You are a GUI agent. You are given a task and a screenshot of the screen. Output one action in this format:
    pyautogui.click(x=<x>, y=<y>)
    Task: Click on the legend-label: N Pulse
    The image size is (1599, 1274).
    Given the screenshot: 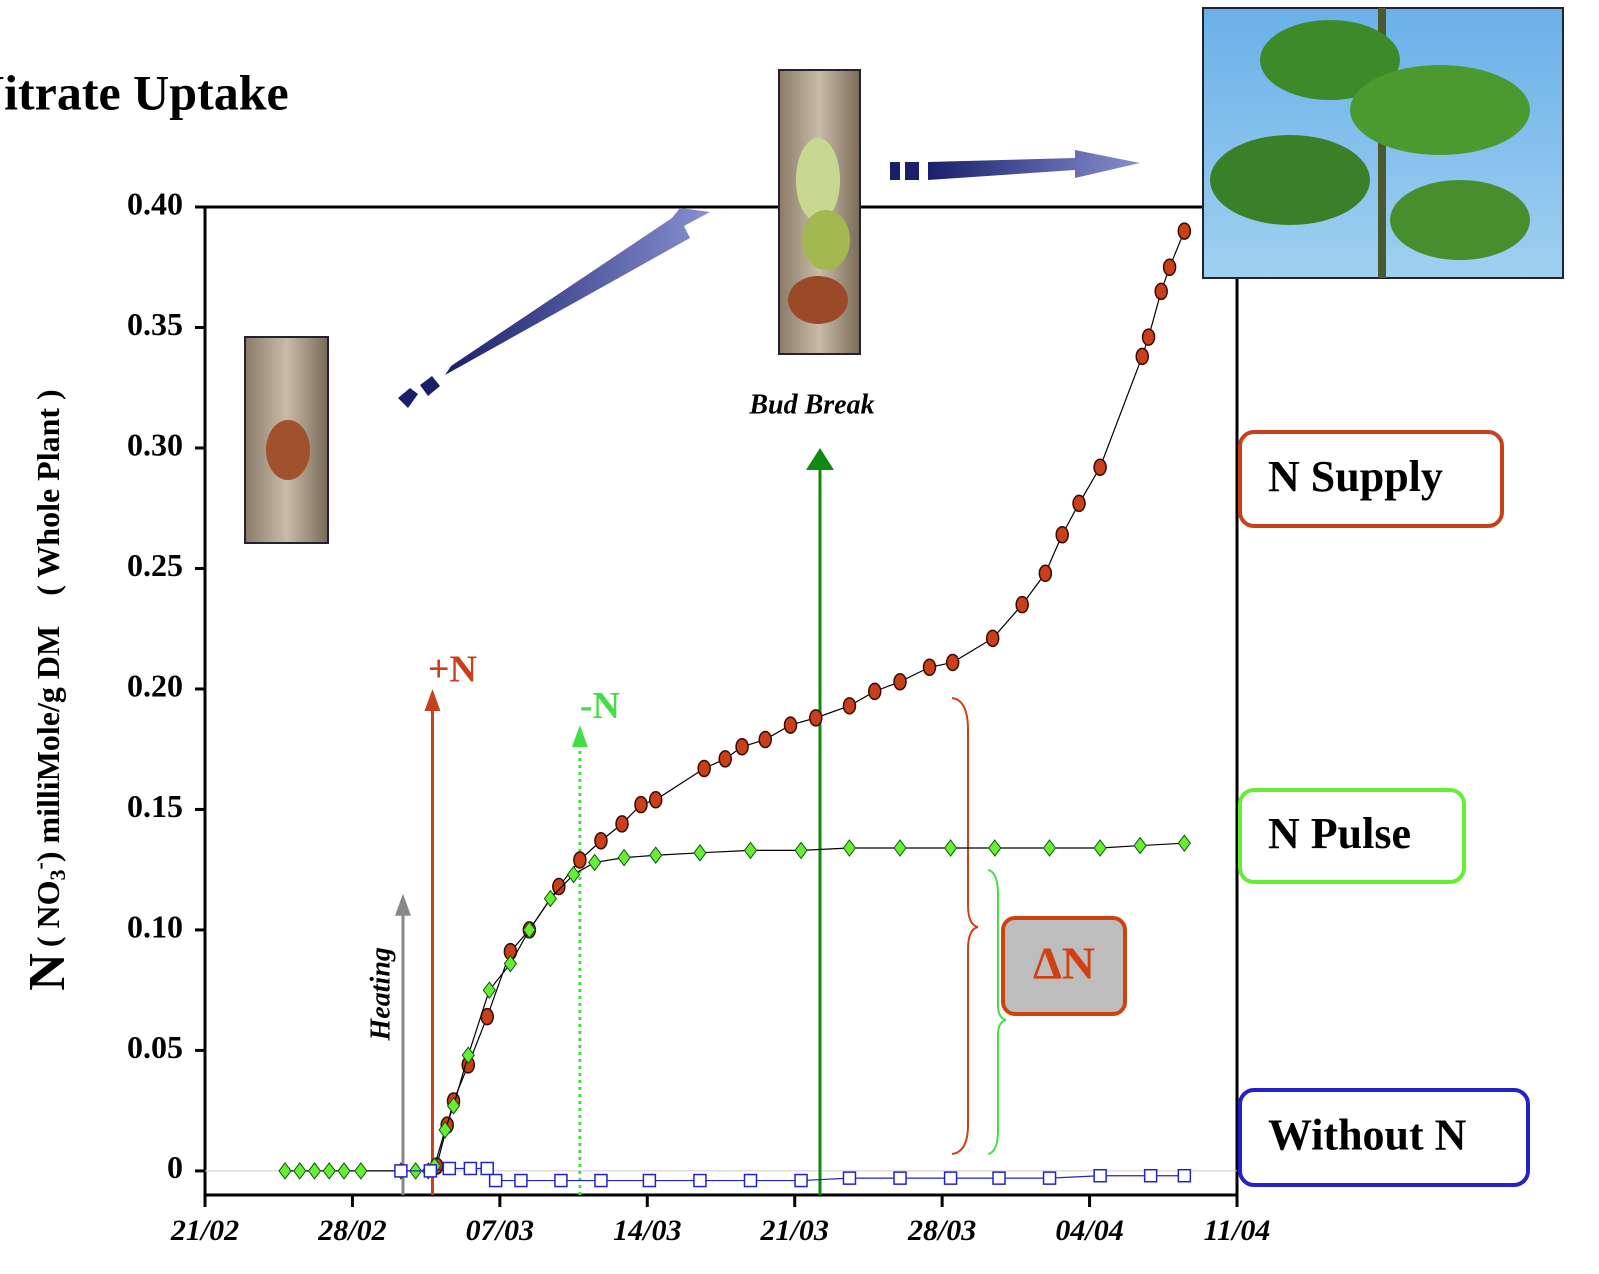 What is the action you would take?
    pyautogui.click(x=1339, y=833)
    